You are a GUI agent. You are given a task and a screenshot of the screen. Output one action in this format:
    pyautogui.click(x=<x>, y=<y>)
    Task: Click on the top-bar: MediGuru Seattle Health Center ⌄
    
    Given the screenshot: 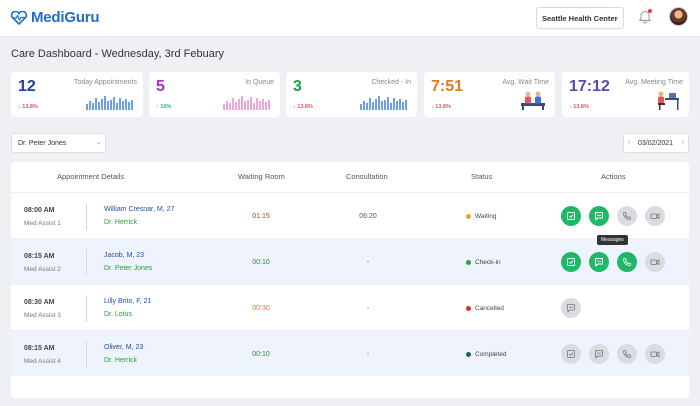 What is the action you would take?
    pyautogui.click(x=350, y=18)
    